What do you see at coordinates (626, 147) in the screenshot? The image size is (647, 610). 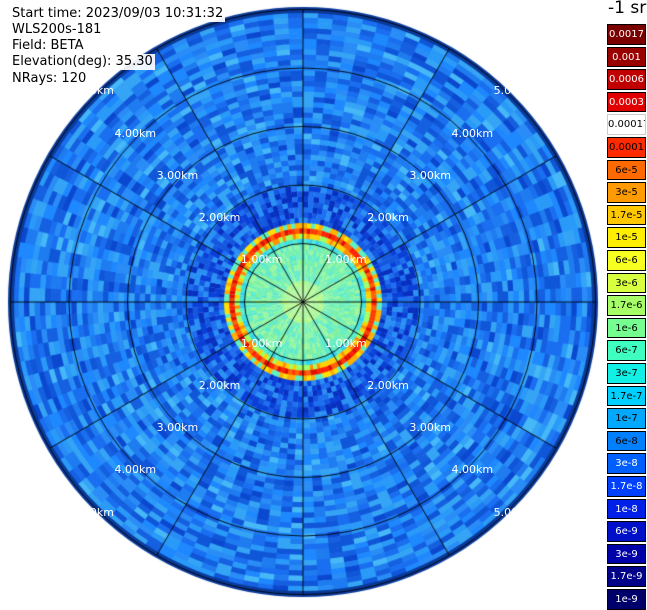 I see `colorbar-level: 0.0001` at bounding box center [626, 147].